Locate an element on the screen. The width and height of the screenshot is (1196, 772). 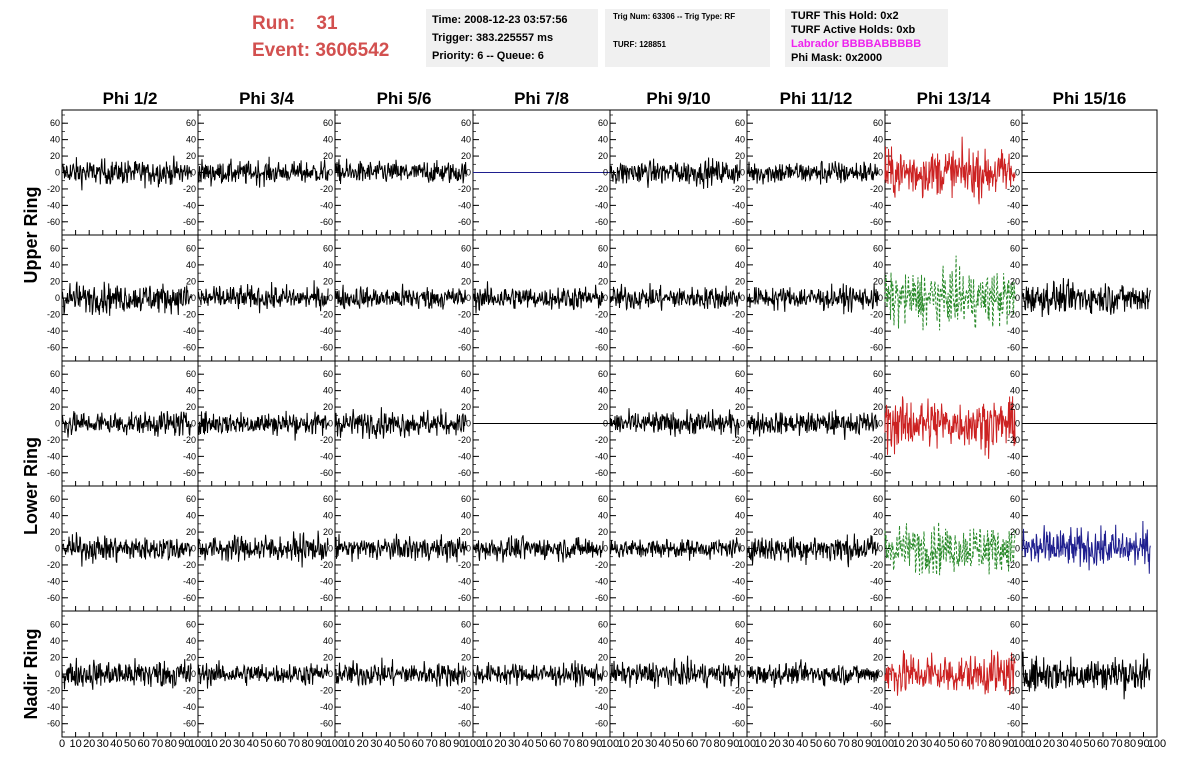
run-event-label: Run: 31 Event: 3606542 is located at coordinates (320, 37).